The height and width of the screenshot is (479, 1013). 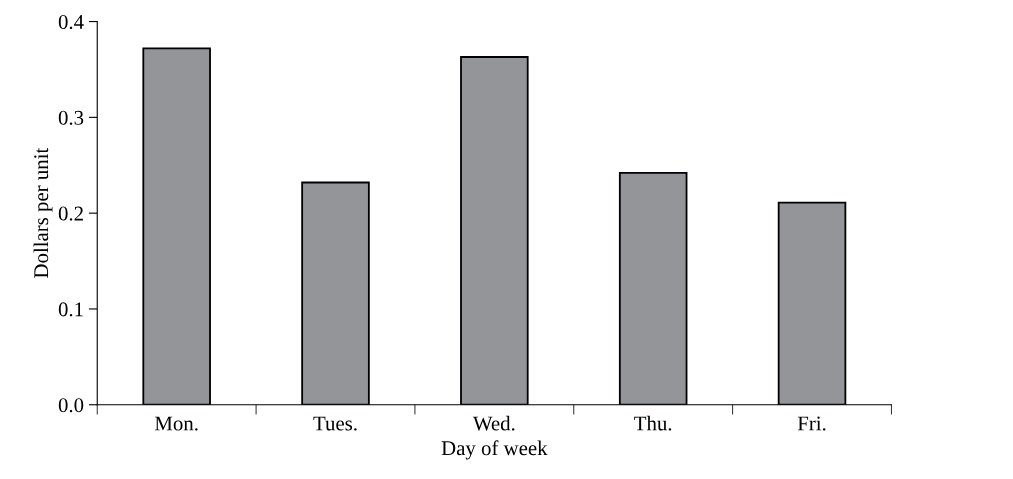 I want to click on x-tick-label: Tues., so click(x=335, y=423).